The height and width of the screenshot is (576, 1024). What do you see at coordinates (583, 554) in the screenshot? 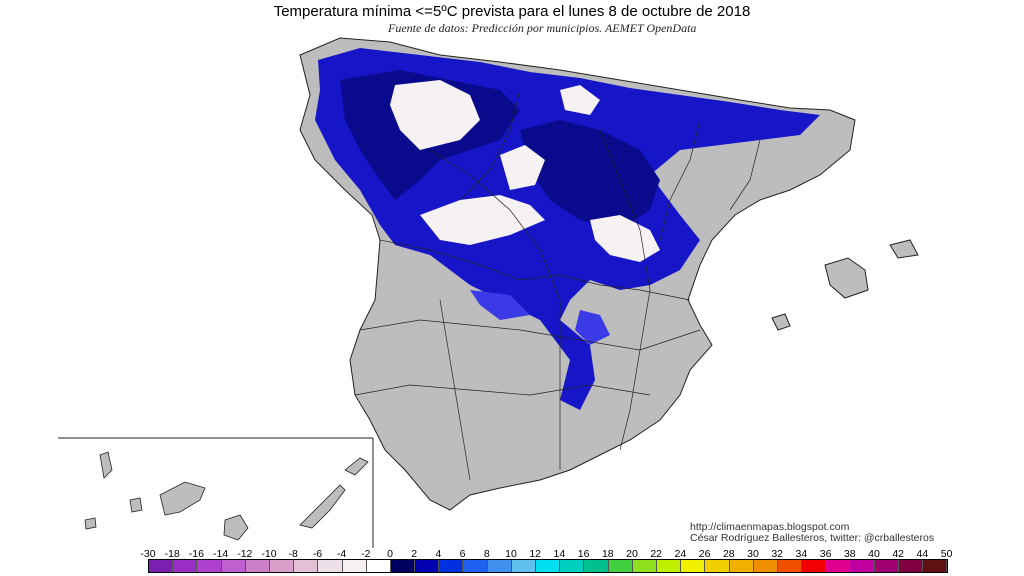
I see `legend-label: 16` at bounding box center [583, 554].